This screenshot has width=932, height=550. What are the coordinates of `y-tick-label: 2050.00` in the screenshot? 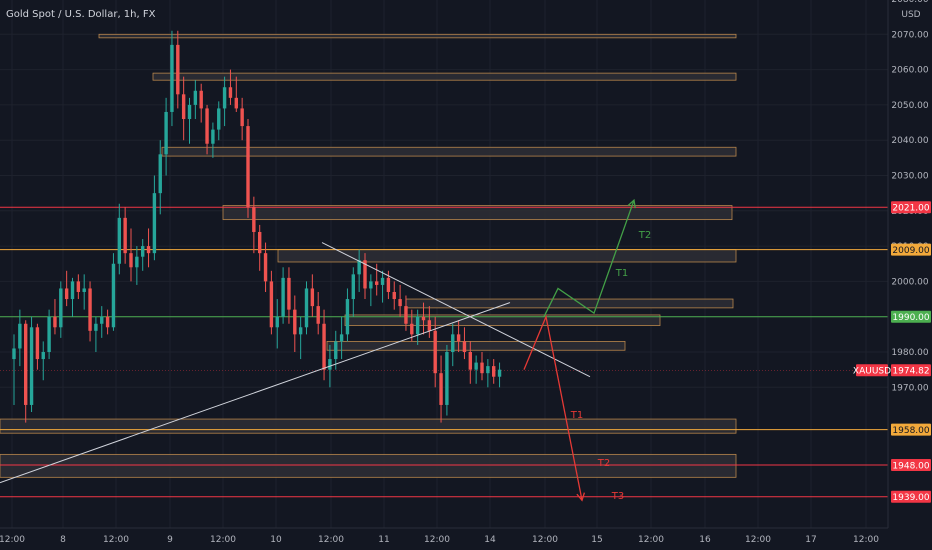 It's located at (909, 106).